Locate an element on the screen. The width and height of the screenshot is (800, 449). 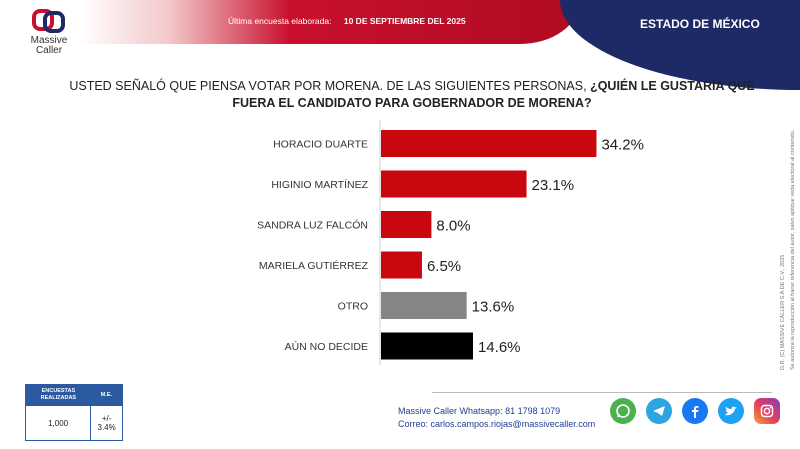
state-title: ESTADO DE MÉXICO is located at coordinates (700, 24).